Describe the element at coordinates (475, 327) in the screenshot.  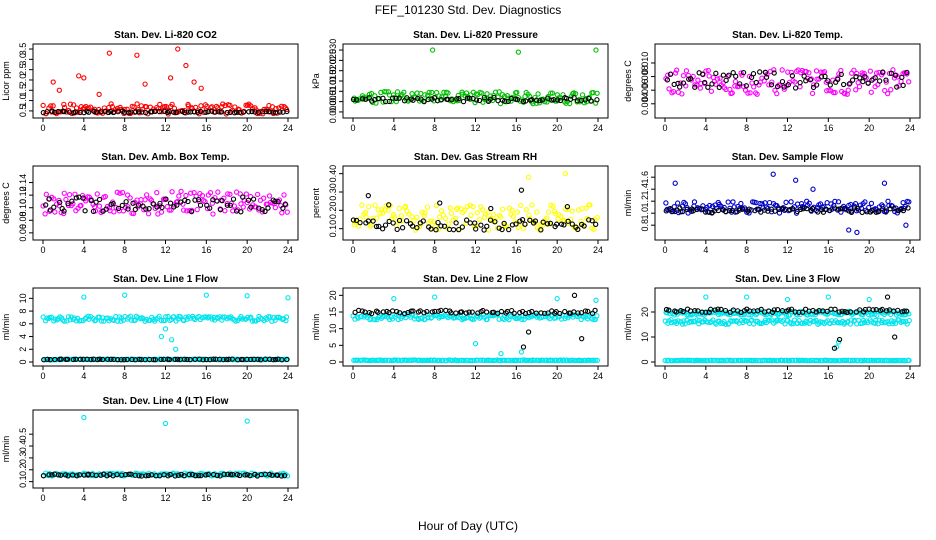
I see `plot-frame` at that location.